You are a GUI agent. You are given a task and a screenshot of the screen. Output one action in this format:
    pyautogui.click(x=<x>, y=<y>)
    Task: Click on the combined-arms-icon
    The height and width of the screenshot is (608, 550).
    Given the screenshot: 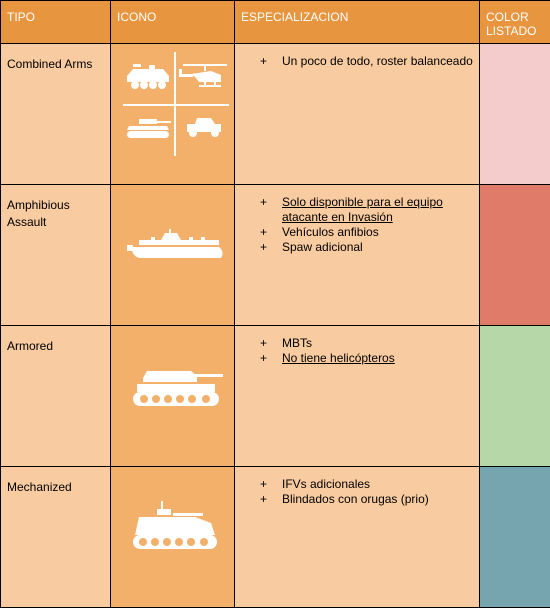 What is the action you would take?
    pyautogui.click(x=173, y=108)
    